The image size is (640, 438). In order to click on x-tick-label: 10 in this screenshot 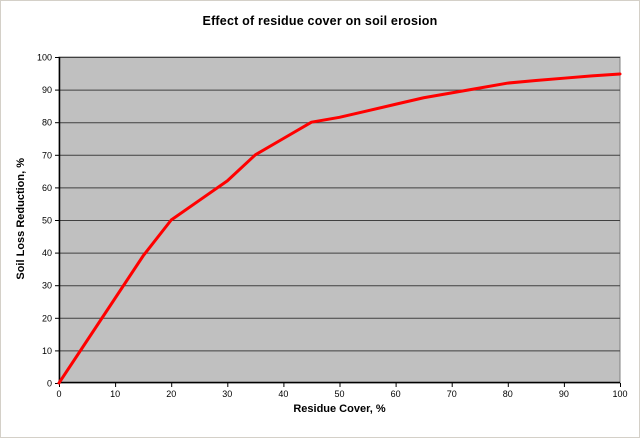, I will do `click(115, 394)`.